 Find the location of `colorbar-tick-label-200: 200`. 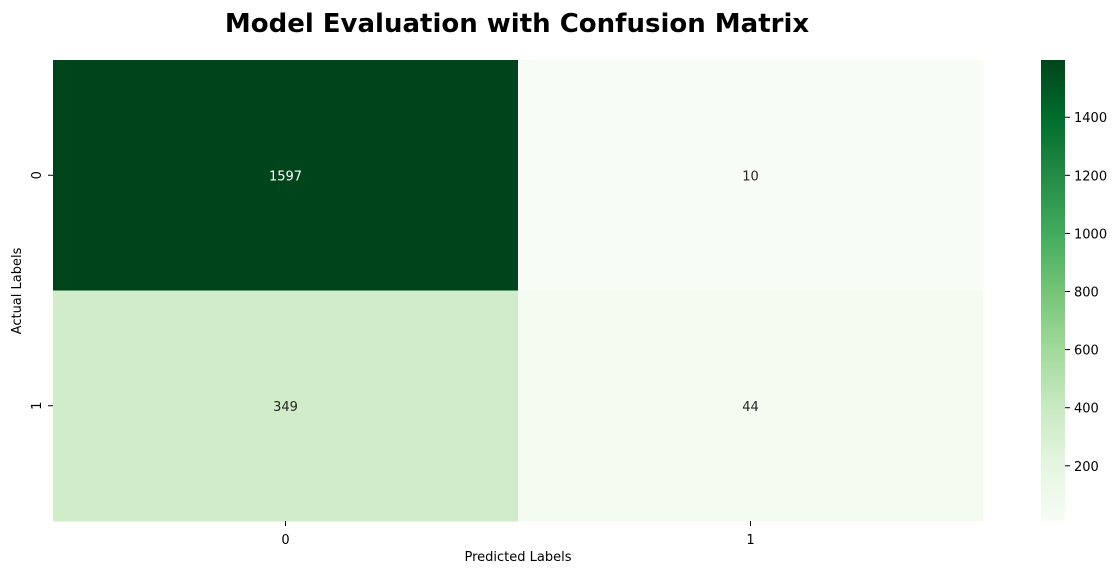

colorbar-tick-label-200: 200 is located at coordinates (1086, 467).